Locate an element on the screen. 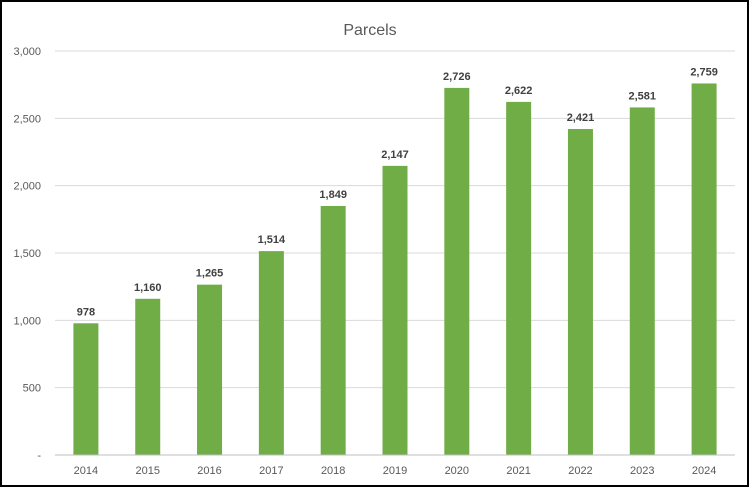 The image size is (751, 489). data-label-2019: 2,147 is located at coordinates (395, 155).